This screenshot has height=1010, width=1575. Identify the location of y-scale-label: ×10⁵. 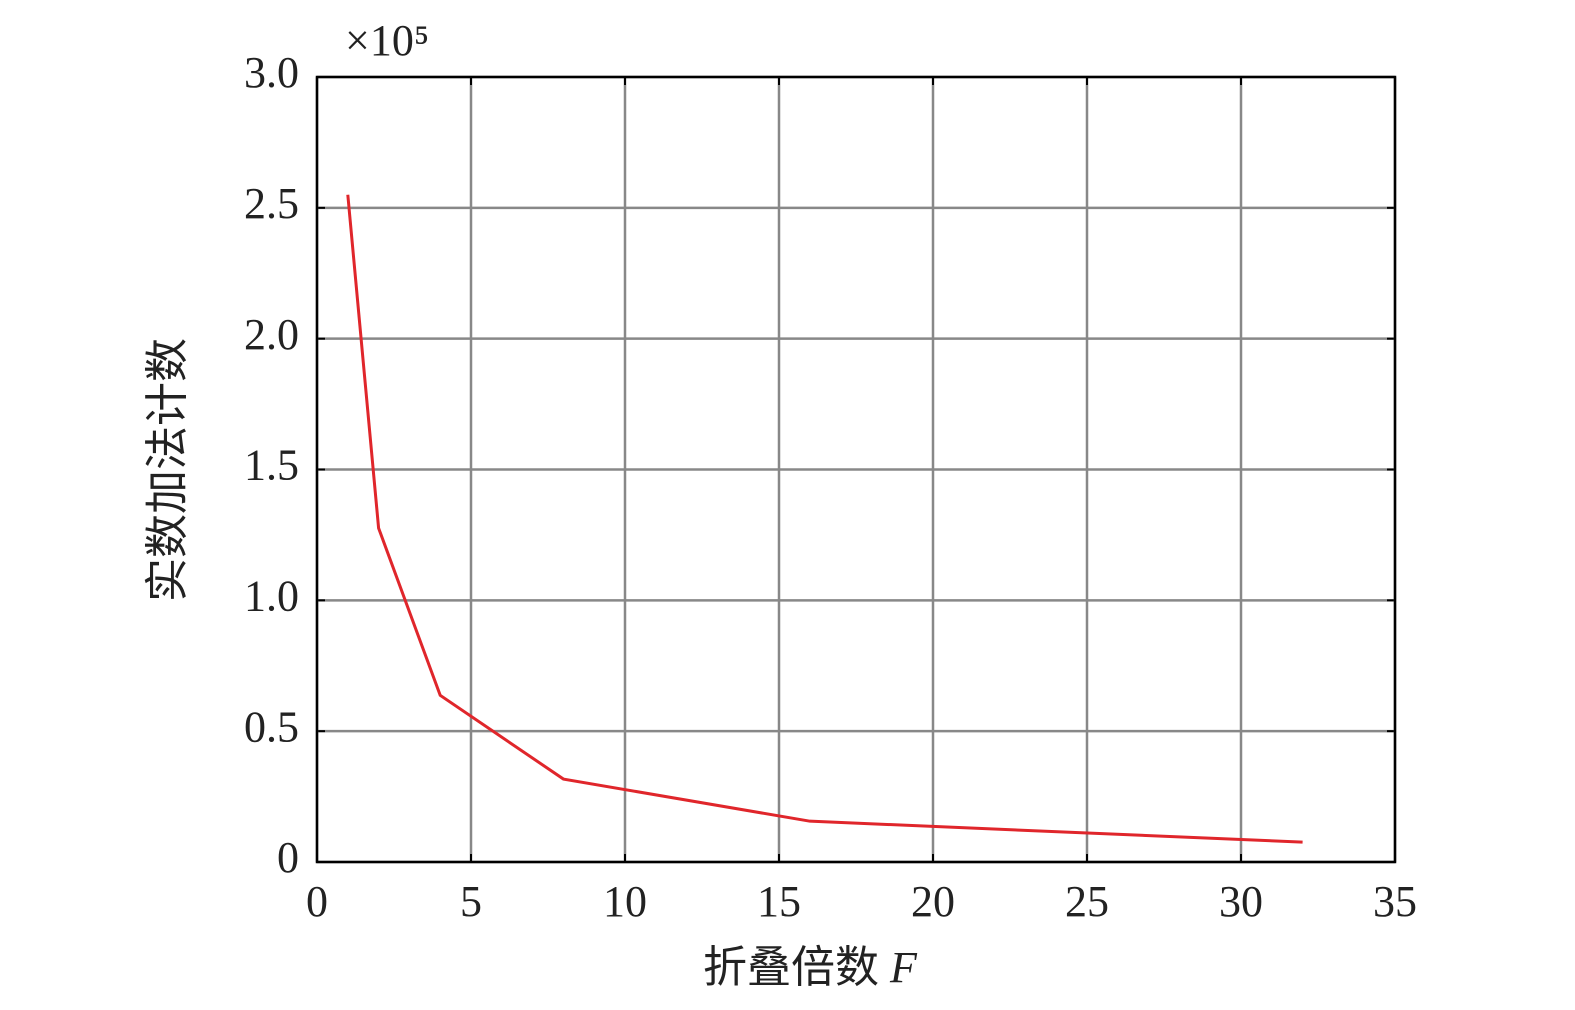
(387, 40).